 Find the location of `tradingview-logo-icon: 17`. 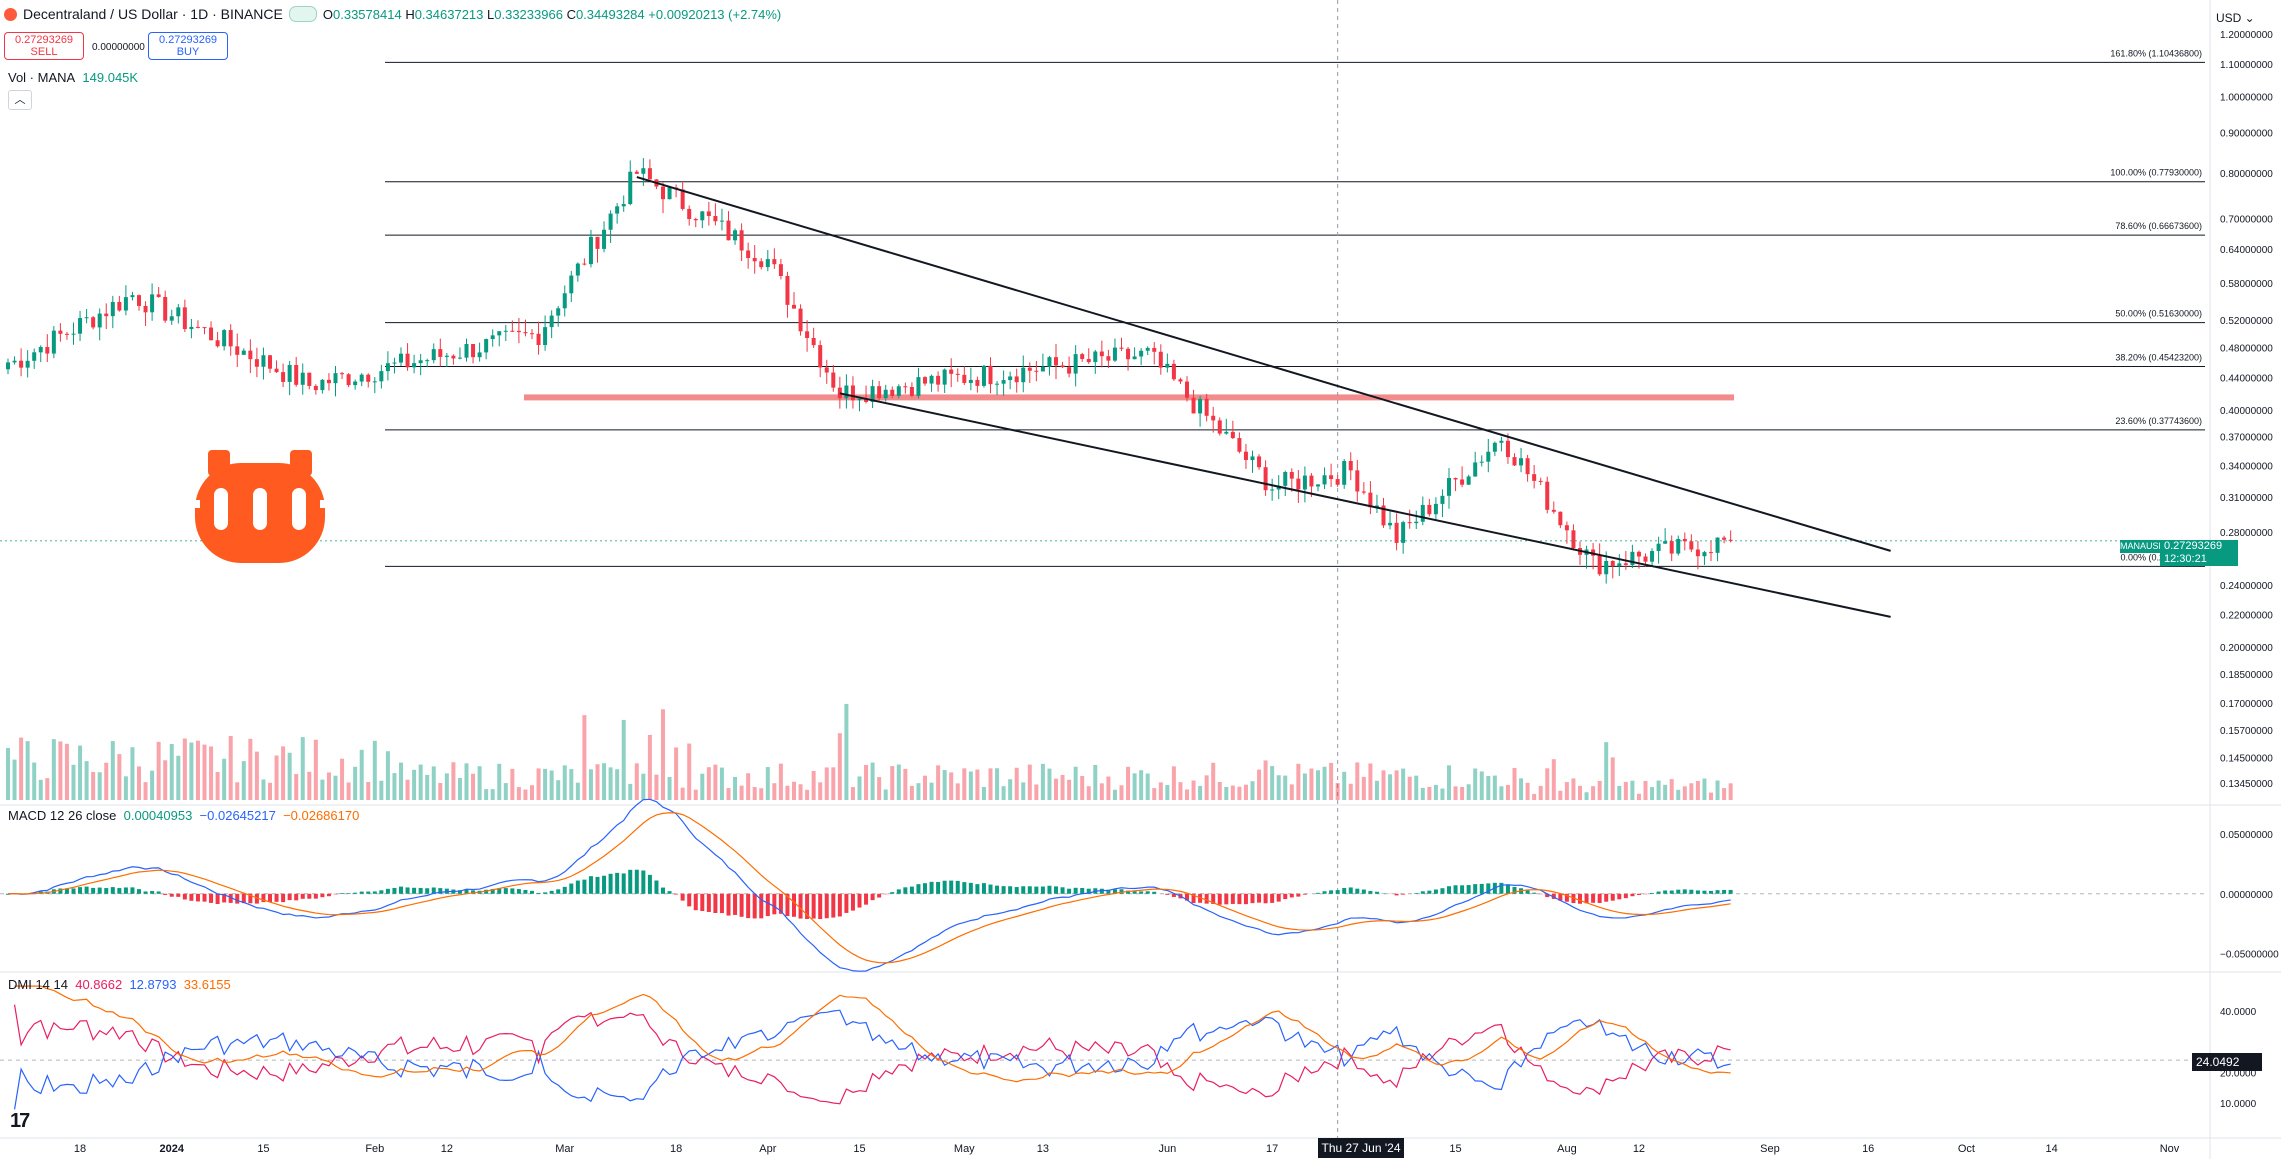

tradingview-logo-icon: 17 is located at coordinates (20, 1121).